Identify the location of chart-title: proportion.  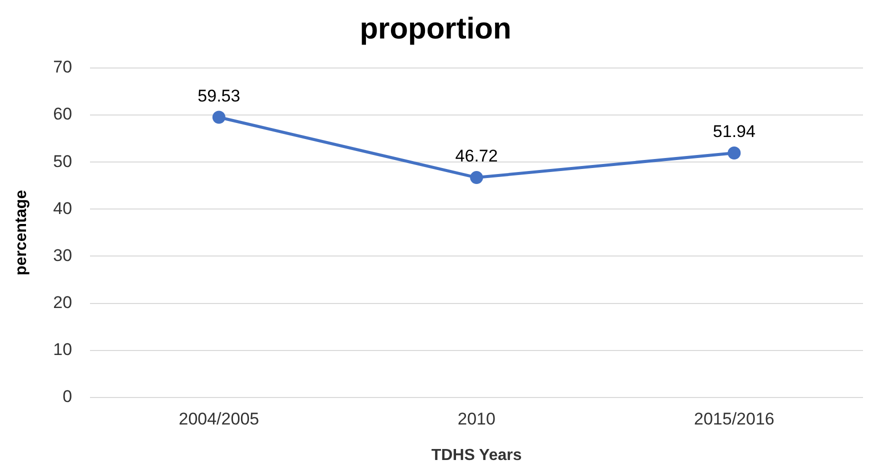
(436, 29).